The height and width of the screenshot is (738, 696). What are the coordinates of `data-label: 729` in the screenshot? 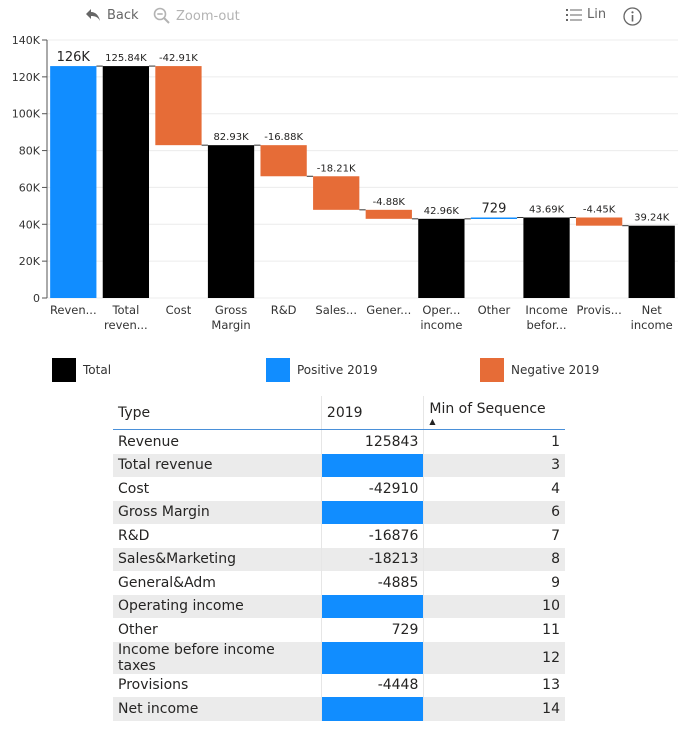 It's located at (494, 208).